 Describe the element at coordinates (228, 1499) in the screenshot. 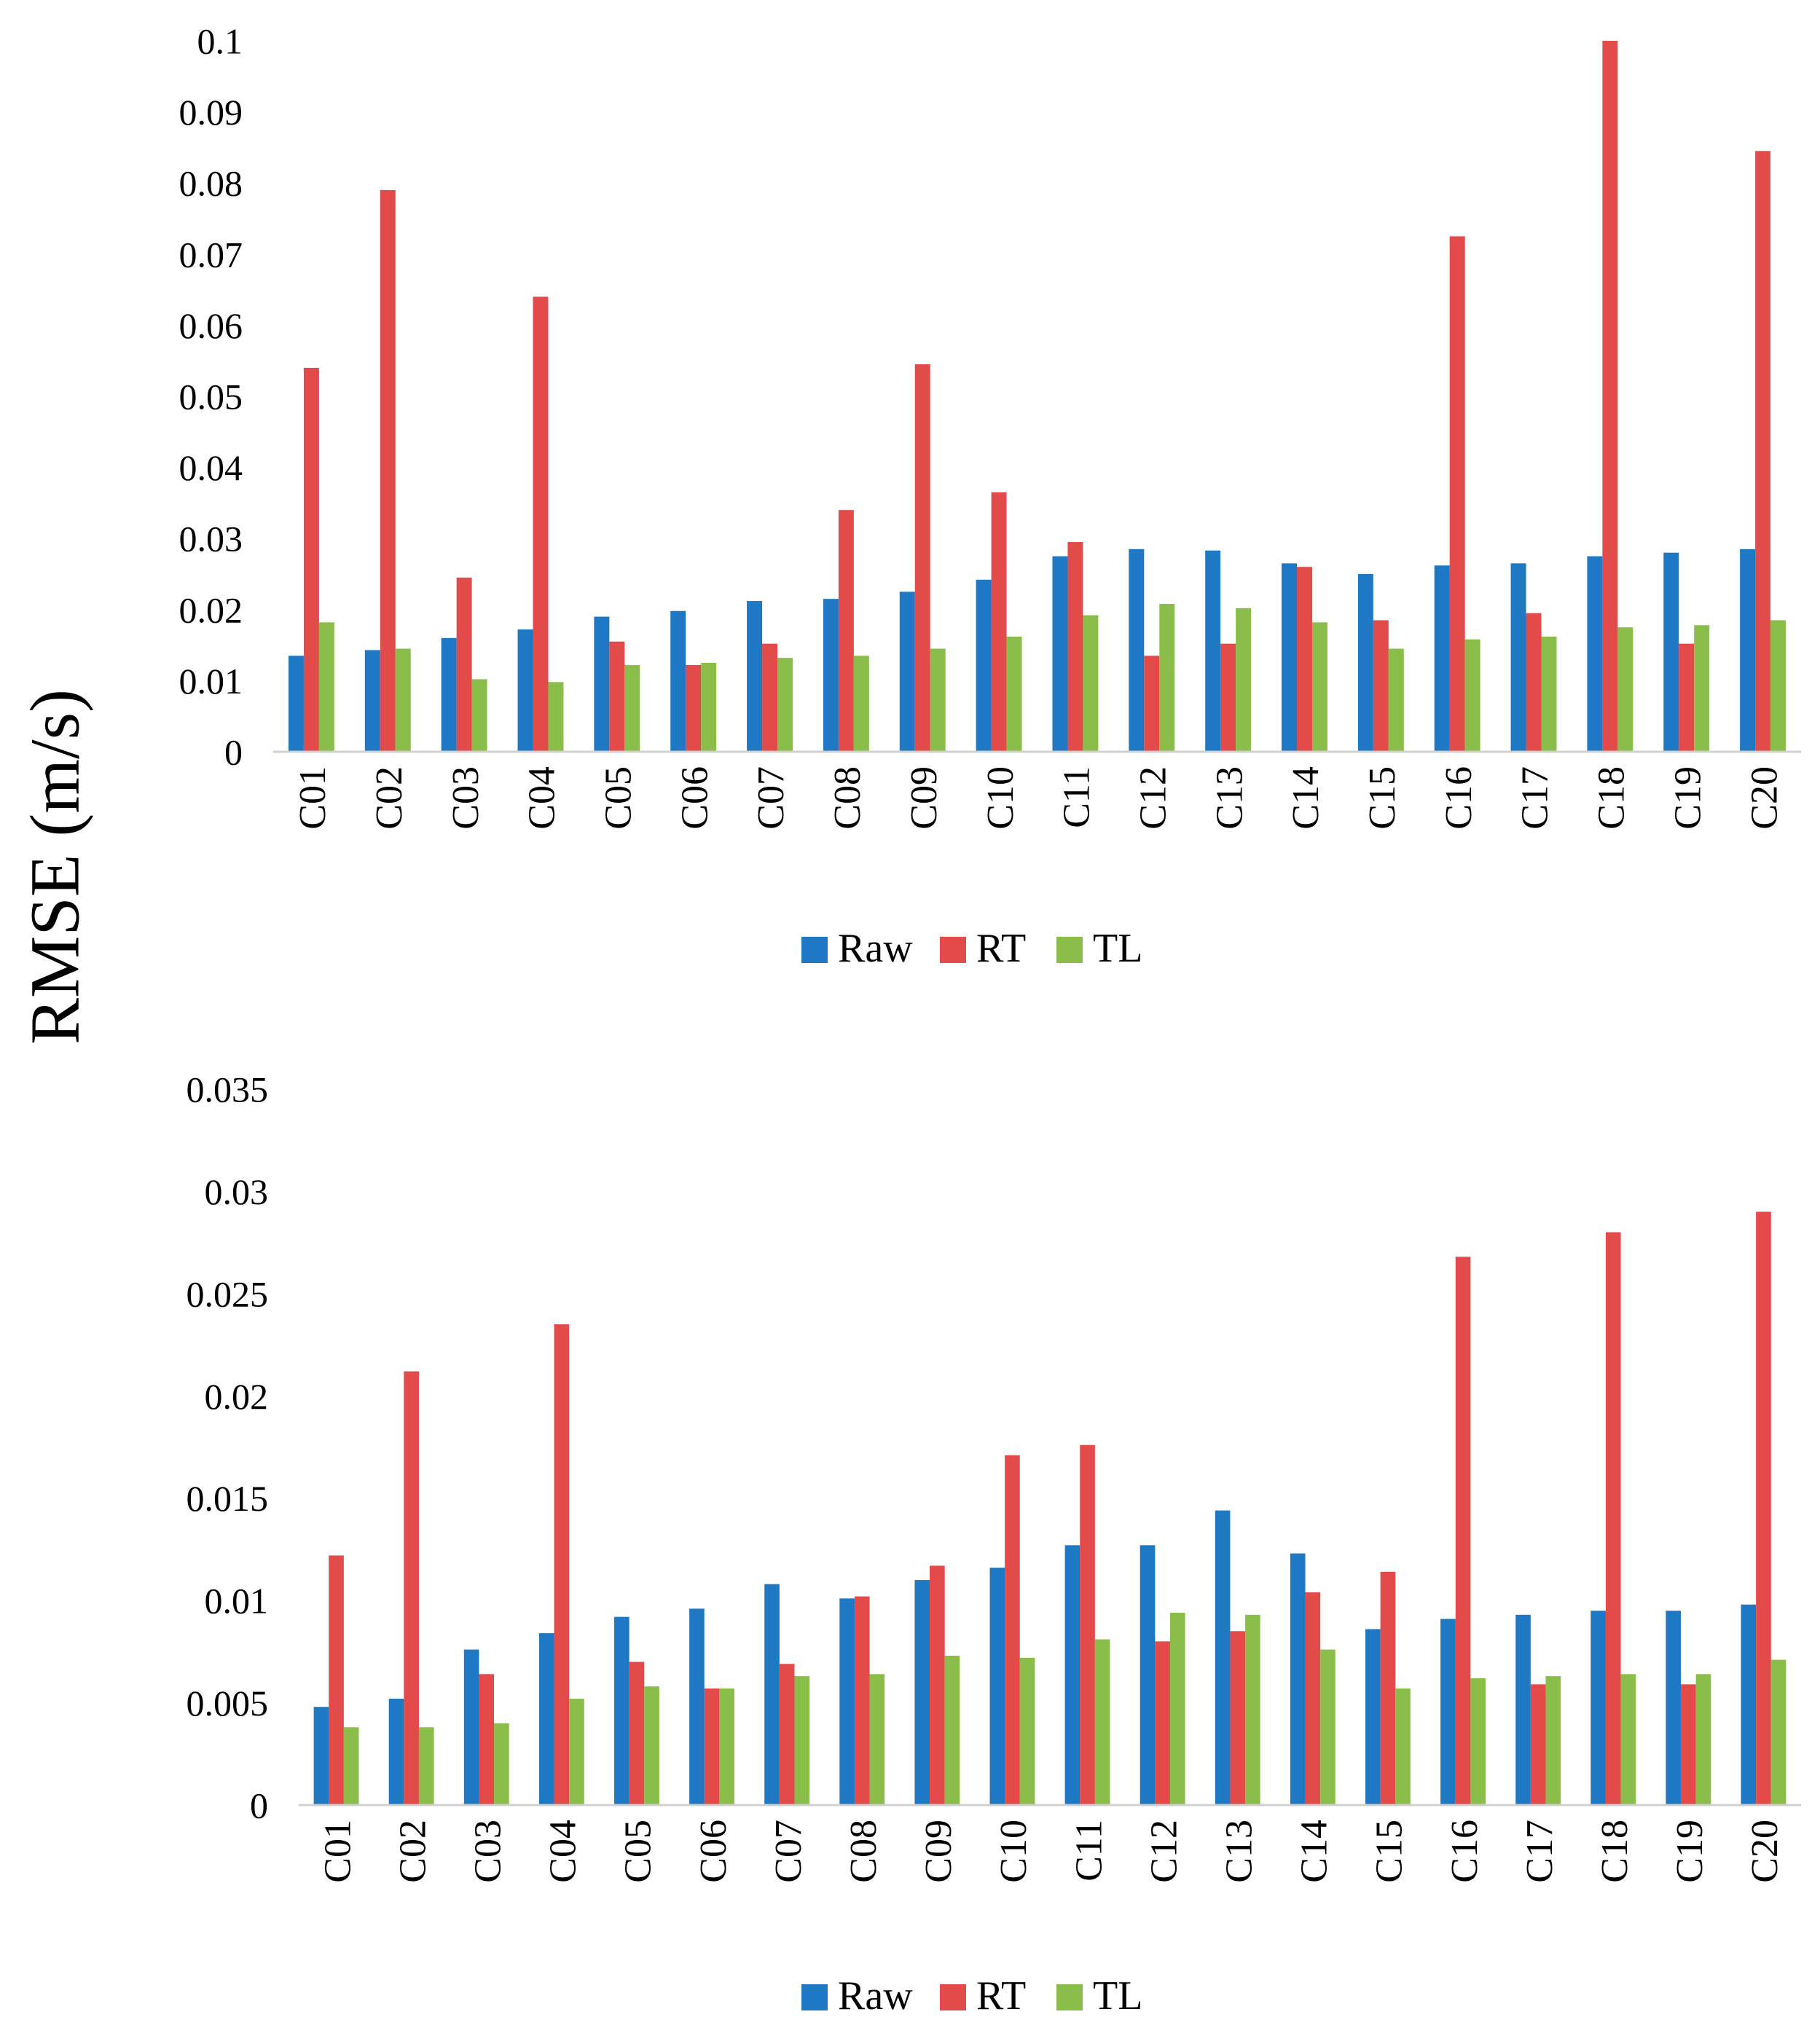

I see `y-tick-label: 0.015` at that location.